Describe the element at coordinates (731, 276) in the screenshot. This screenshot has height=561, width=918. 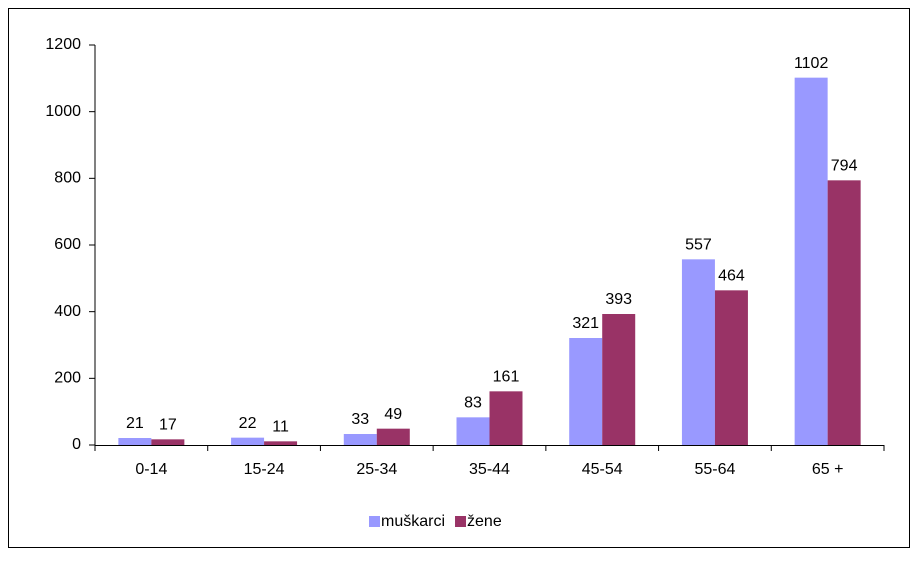
I see `value-label: 464` at that location.